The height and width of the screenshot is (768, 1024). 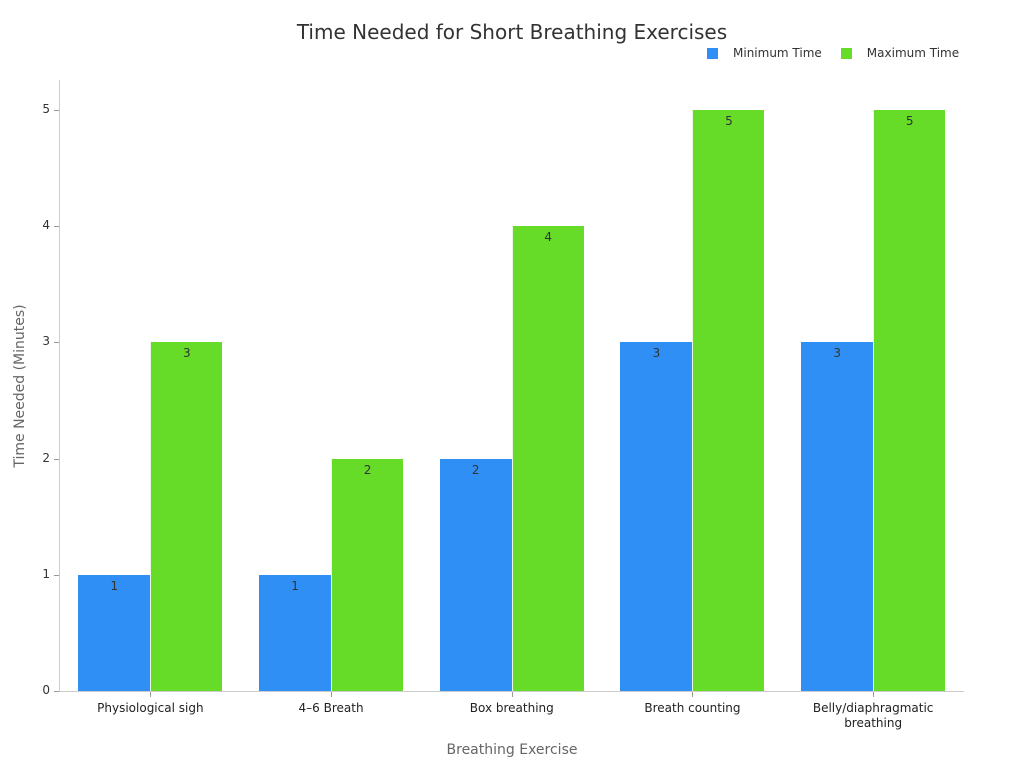 What do you see at coordinates (712, 53) in the screenshot?
I see `legend-swatch-minimum` at bounding box center [712, 53].